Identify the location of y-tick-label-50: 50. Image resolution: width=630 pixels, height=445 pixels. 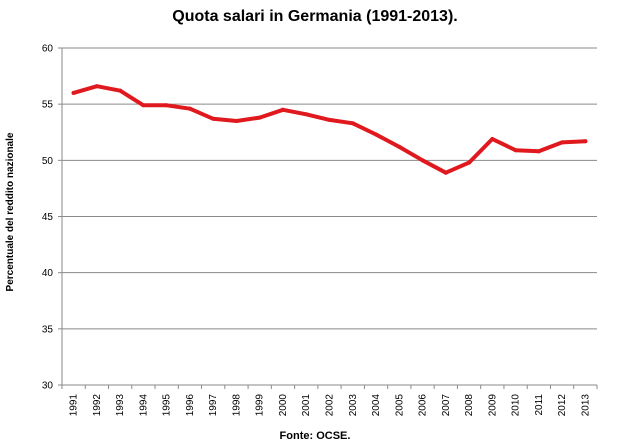
(48, 161).